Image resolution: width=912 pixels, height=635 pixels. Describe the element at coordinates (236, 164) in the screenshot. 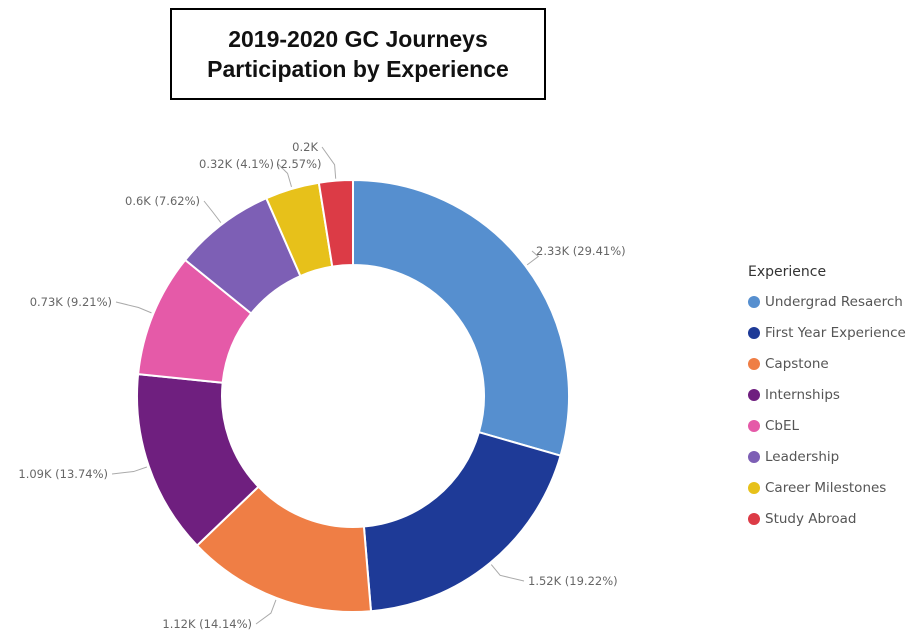

I see `data-label-career-milestones: 0.32K (4.1%)` at that location.